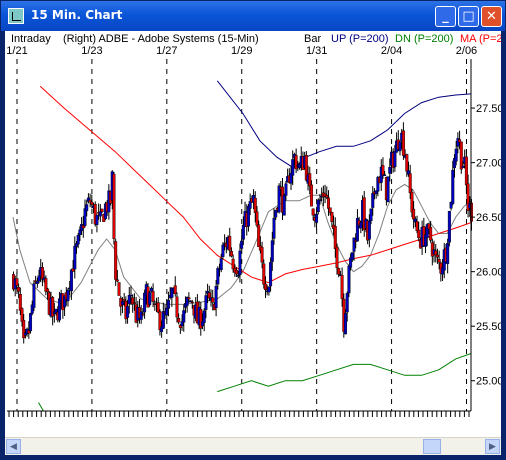 This screenshot has height=460, width=506. I want to click on lower-band-line-start, so click(41, 407).